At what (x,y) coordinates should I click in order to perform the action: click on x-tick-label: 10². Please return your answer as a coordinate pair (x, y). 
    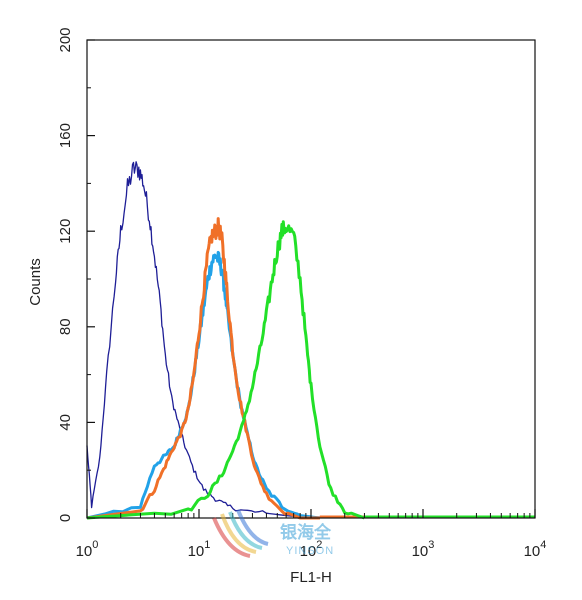
    Looking at the image, I should click on (311, 549).